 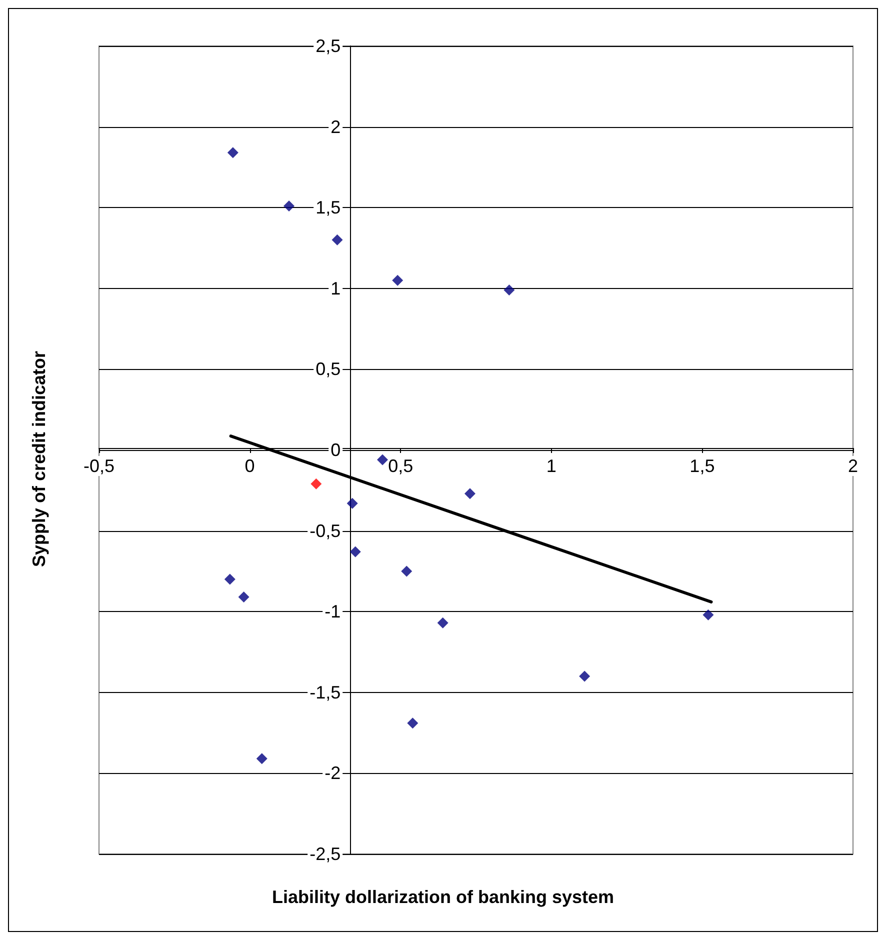 What do you see at coordinates (328, 369) in the screenshot?
I see `y-tick-label: 0,5` at bounding box center [328, 369].